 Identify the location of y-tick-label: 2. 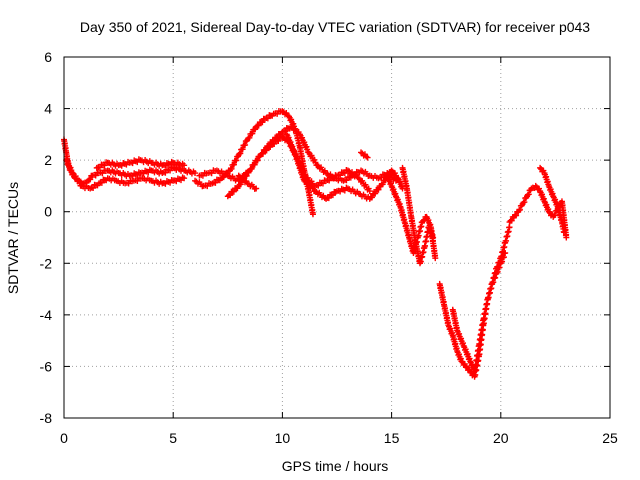
(48, 160).